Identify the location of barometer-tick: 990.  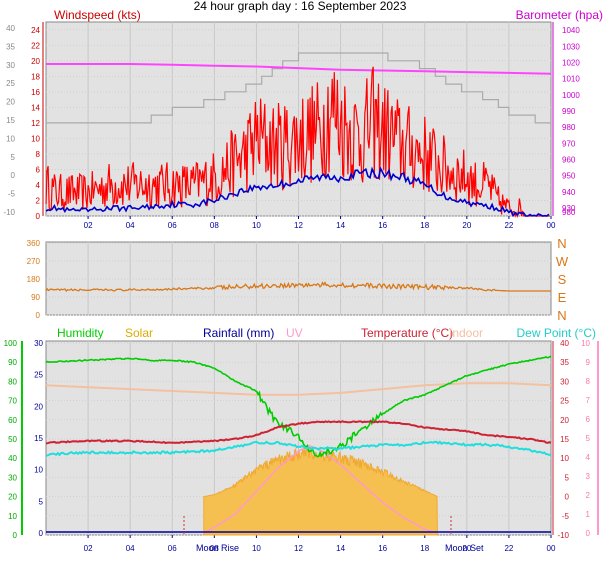
(569, 111).